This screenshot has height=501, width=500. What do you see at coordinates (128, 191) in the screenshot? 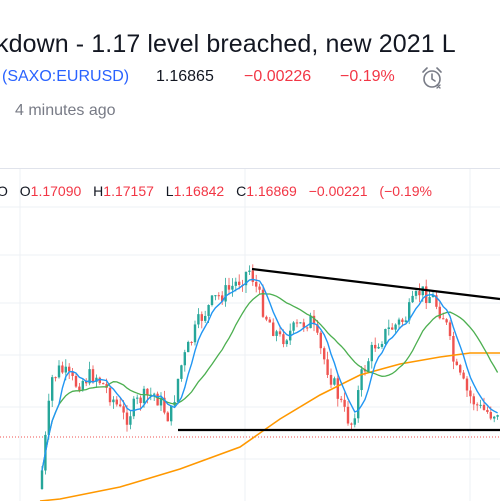
I see `high-value: 1.17157` at bounding box center [128, 191].